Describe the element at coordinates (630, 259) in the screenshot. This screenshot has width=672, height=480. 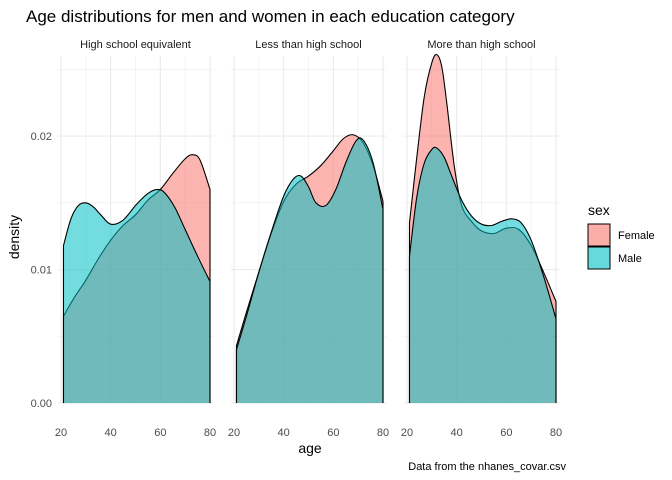
I see `legend-label-male: Male` at that location.